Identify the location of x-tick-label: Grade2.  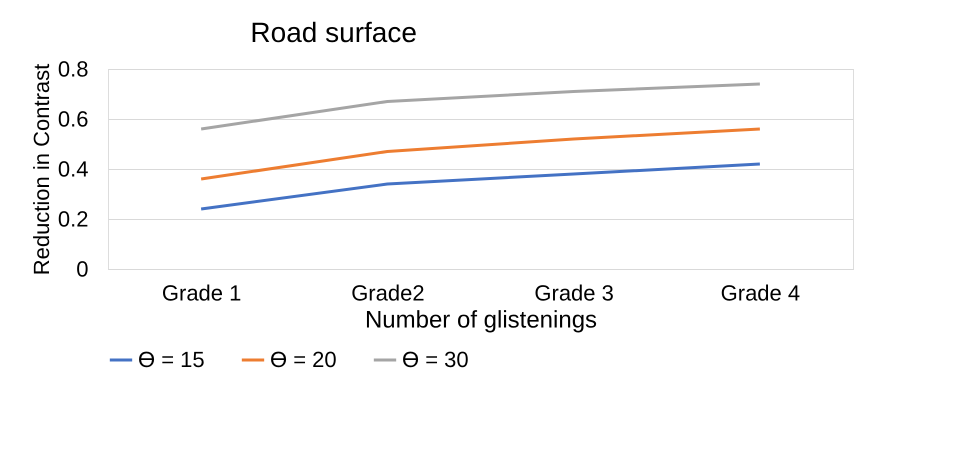
(388, 293).